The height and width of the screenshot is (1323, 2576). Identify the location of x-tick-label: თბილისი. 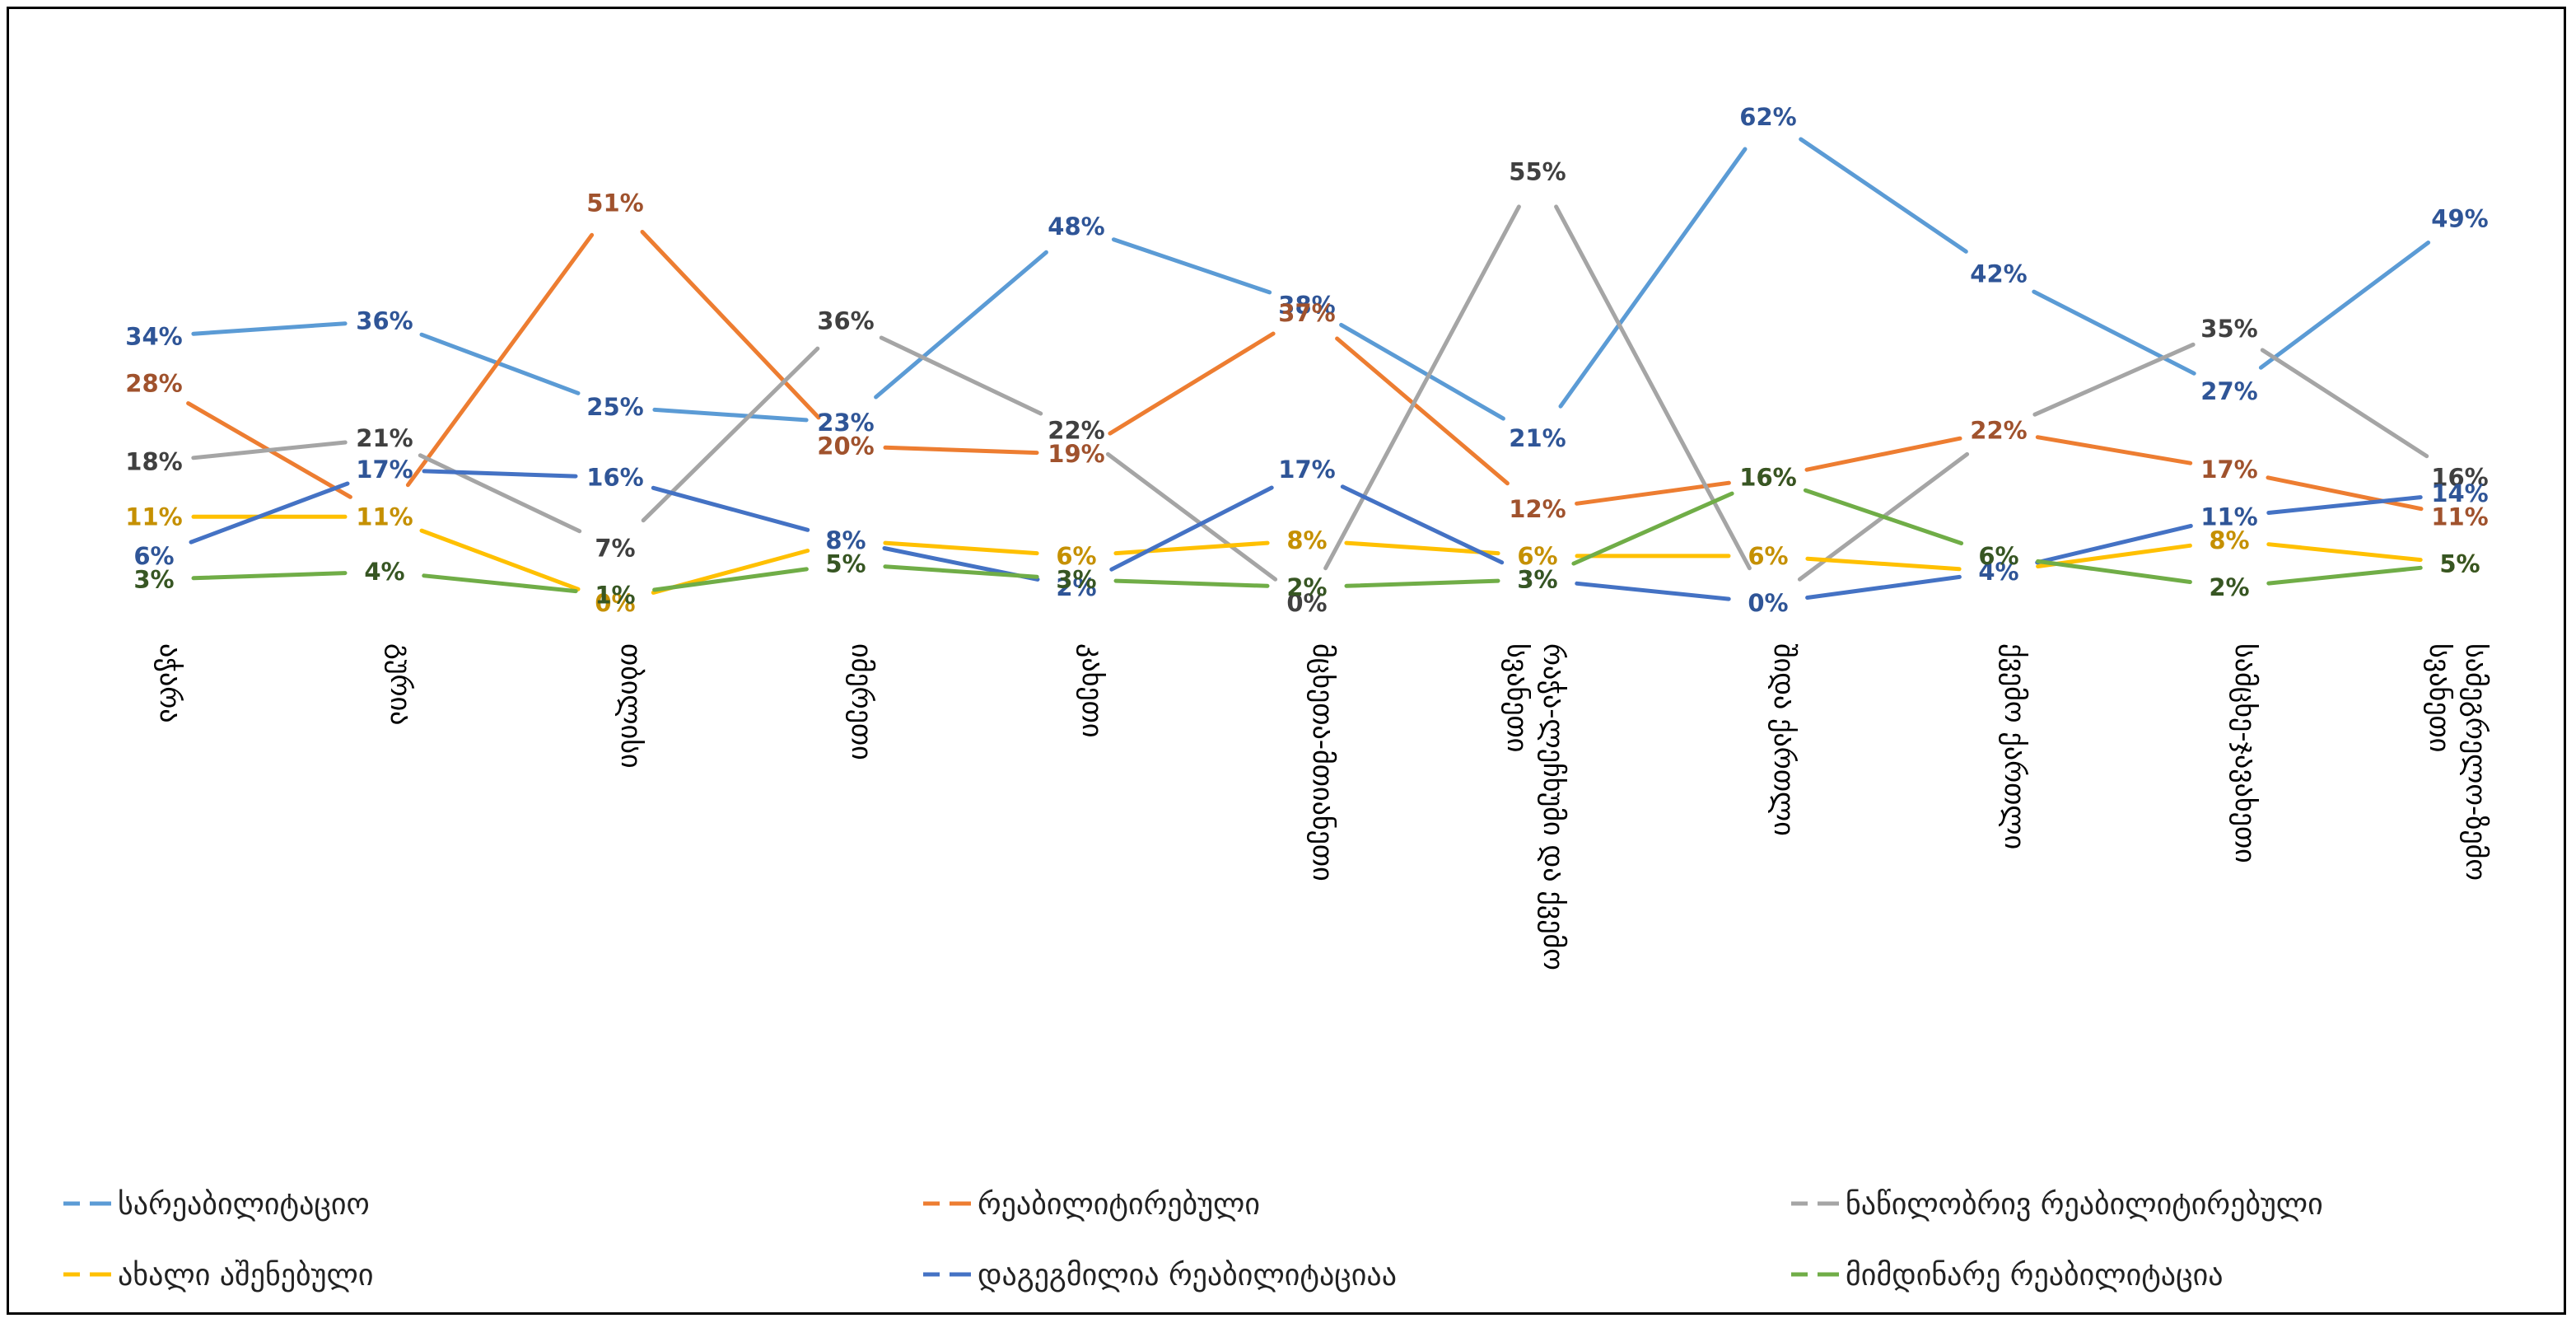
(630, 706).